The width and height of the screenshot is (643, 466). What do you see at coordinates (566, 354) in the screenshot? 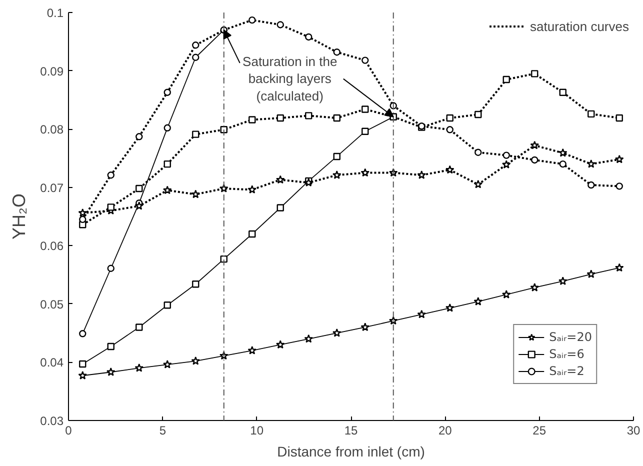
I see `legend-label: Sₐᵢᵣ=6` at bounding box center [566, 354].